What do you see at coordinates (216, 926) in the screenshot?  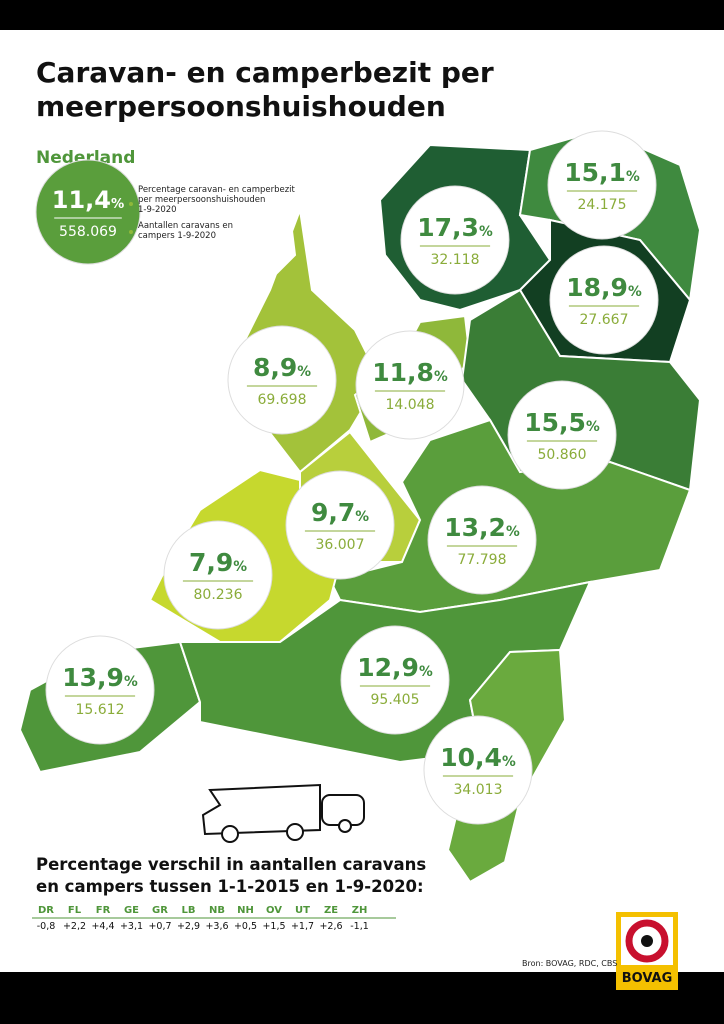 I see `change-value: +3,6` at bounding box center [216, 926].